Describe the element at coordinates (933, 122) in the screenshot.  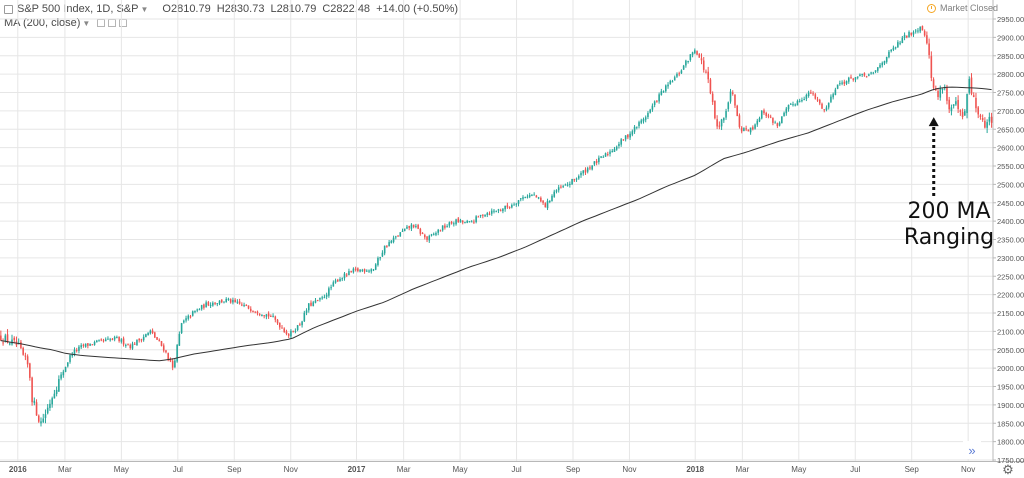
I see `annotation-arrow-head` at that location.